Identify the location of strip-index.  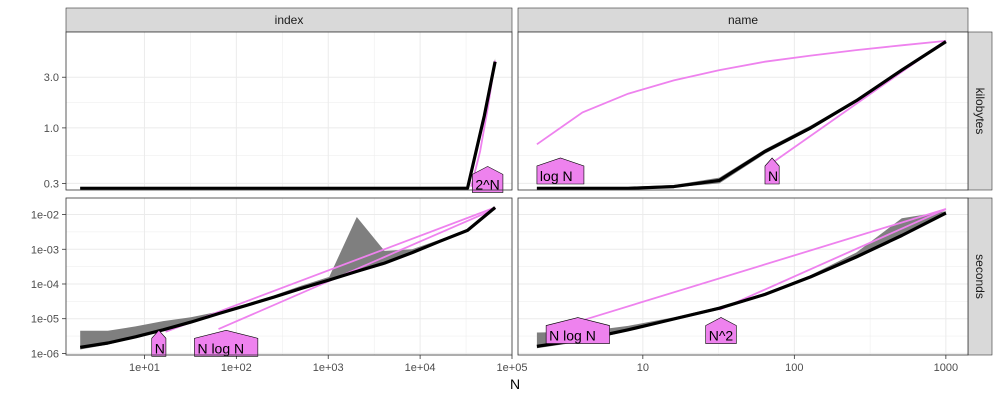
(289, 20).